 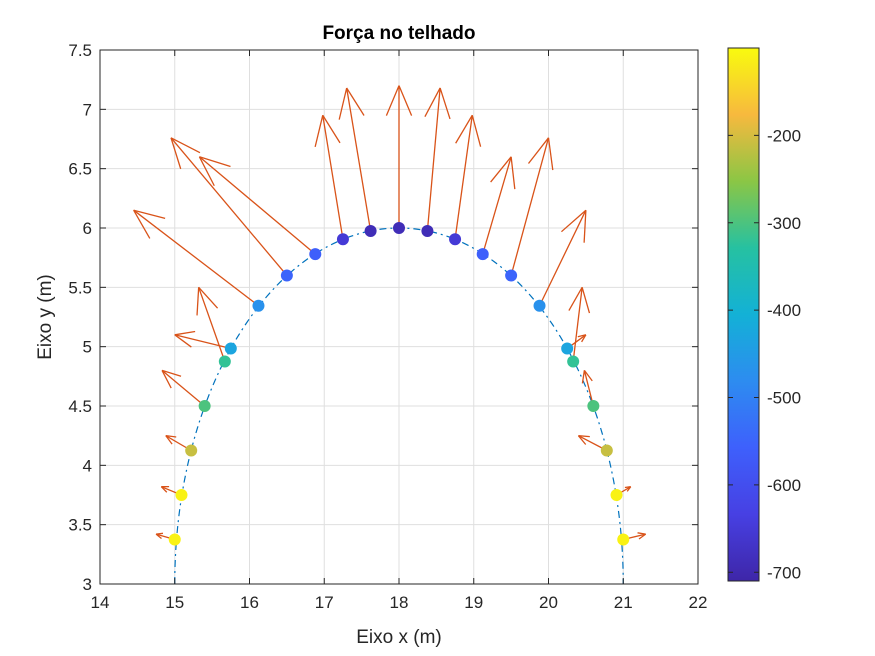 I want to click on y-tick-label: 6, so click(x=87, y=228).